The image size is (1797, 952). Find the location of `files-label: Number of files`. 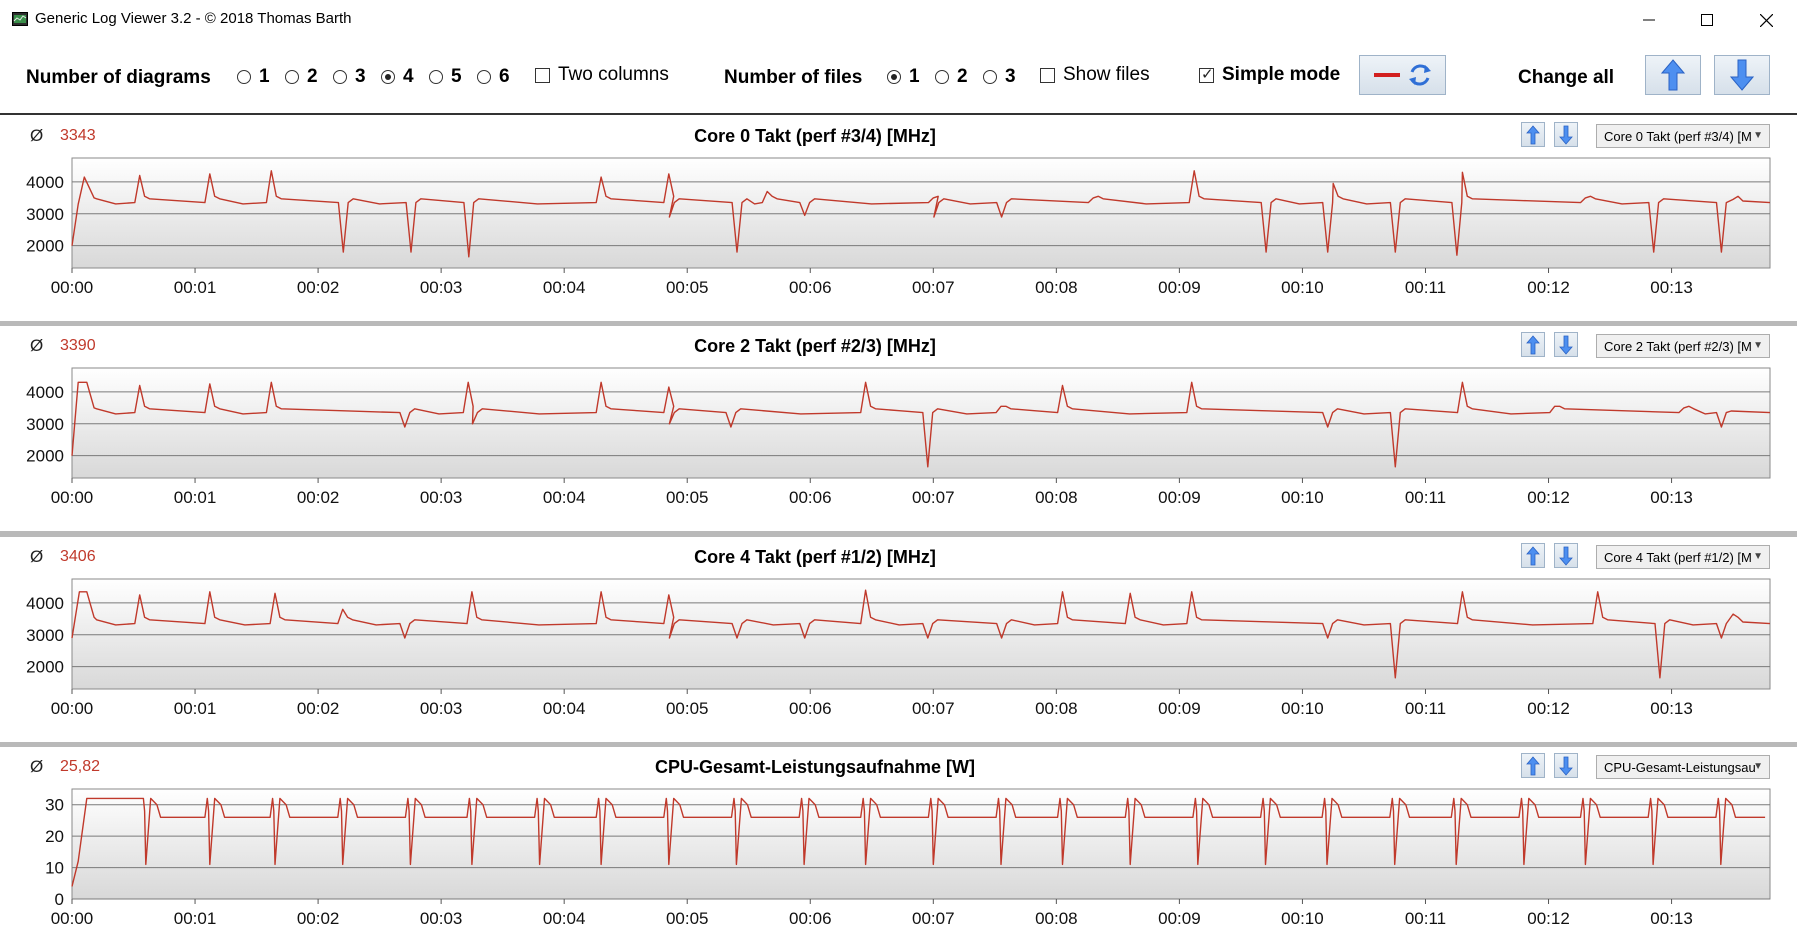

files-label: Number of files is located at coordinates (793, 77).